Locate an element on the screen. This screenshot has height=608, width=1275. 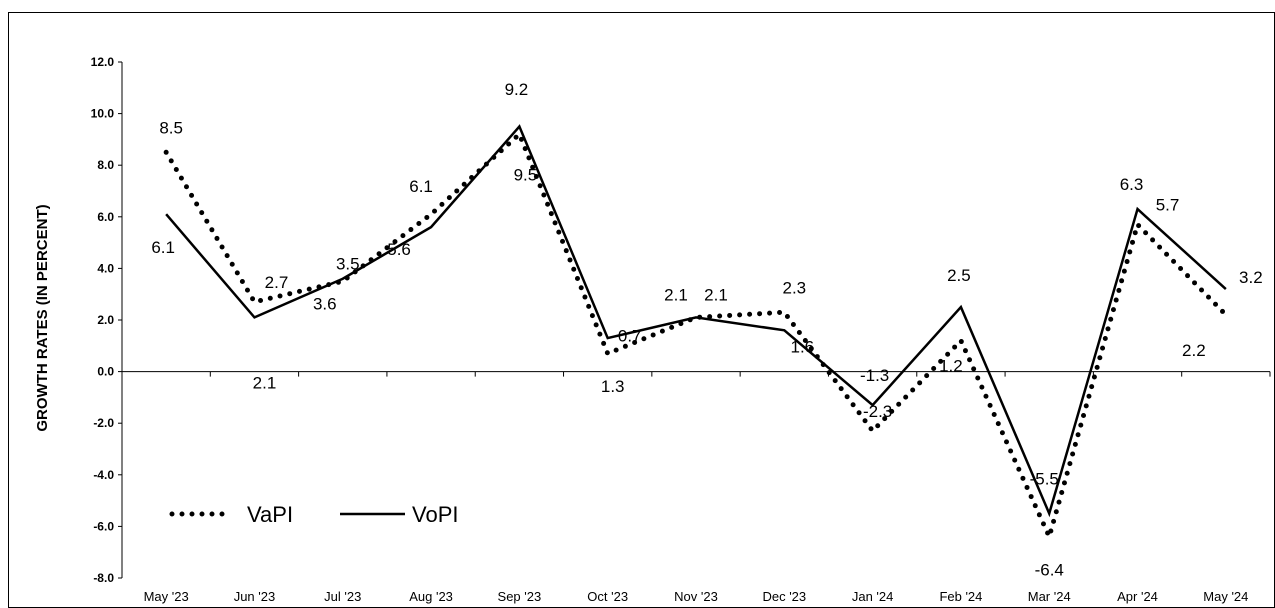
data-label-vopi: 6.3 is located at coordinates (1132, 184).